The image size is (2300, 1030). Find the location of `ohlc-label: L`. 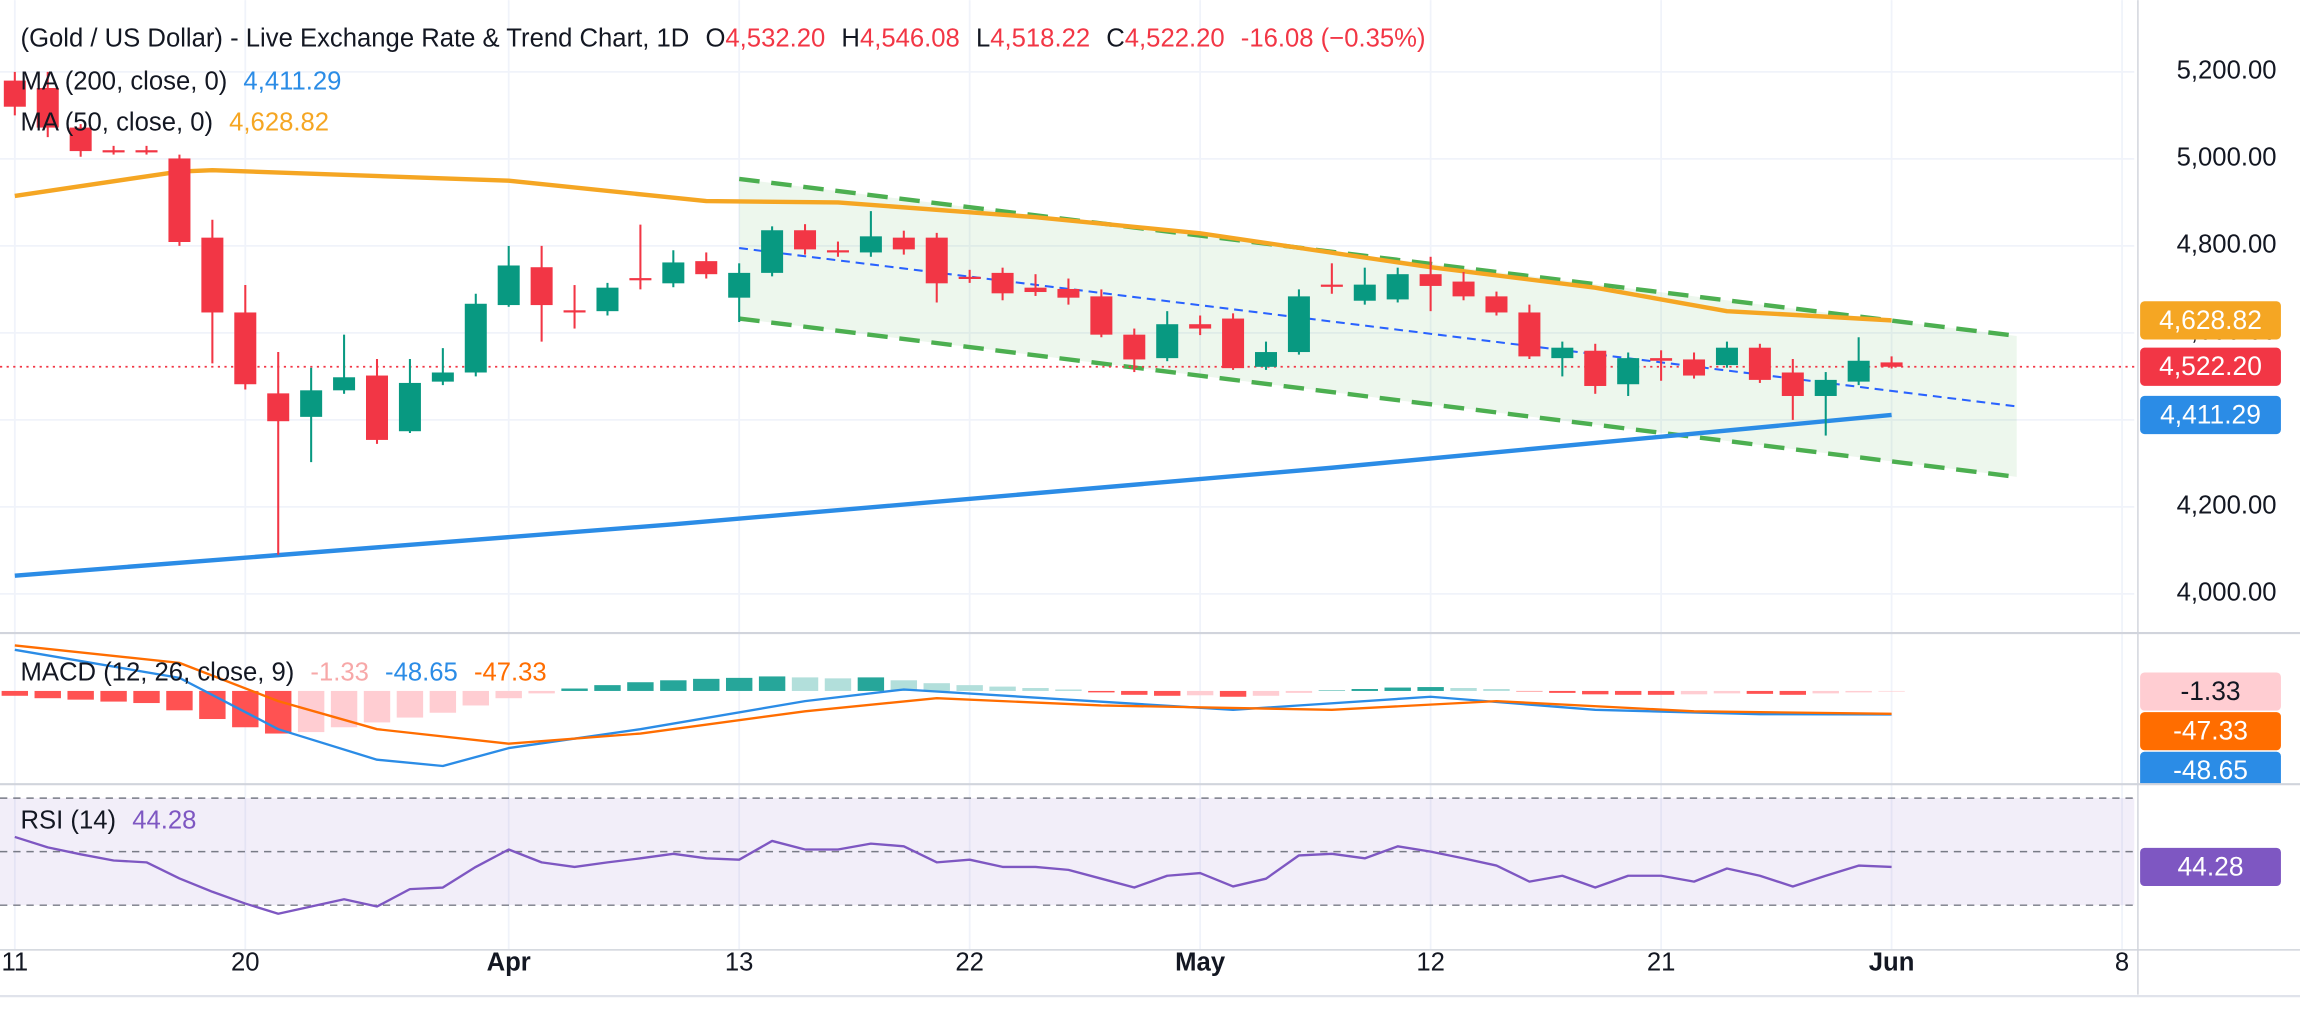

ohlc-label: L is located at coordinates (983, 39).